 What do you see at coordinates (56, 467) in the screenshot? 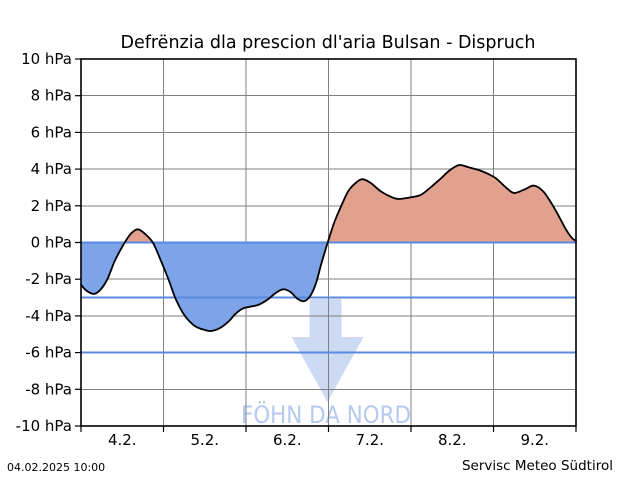
I see `issue-timestamp: 04.02.2025 10:00` at bounding box center [56, 467].